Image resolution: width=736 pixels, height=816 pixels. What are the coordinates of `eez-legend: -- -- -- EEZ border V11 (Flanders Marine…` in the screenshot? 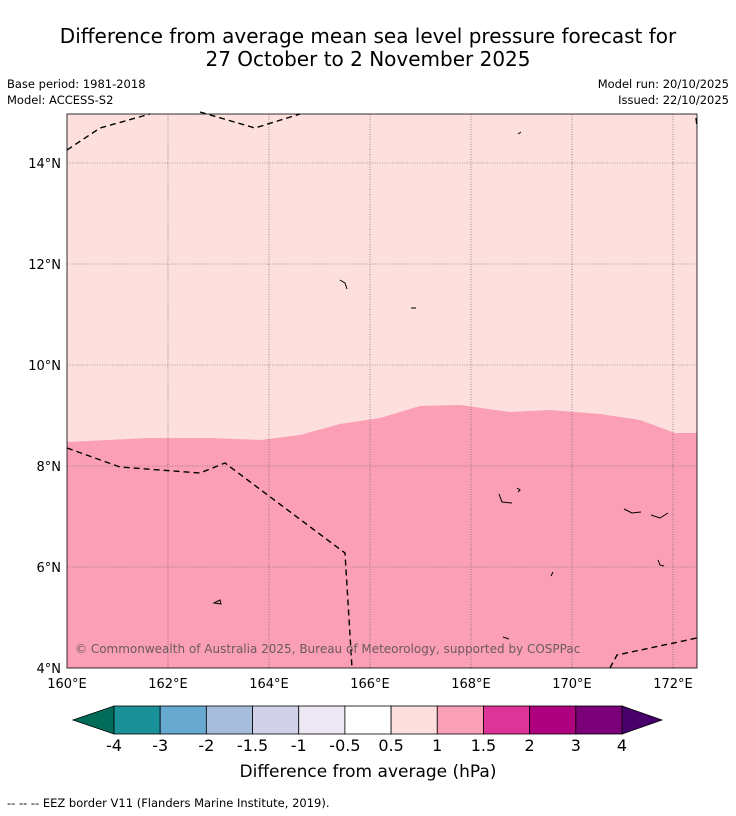 It's located at (168, 803).